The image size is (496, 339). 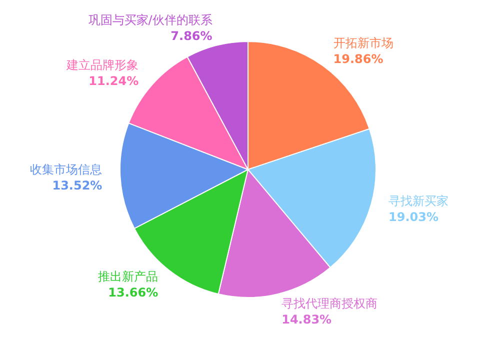 What do you see at coordinates (418, 201) in the screenshot?
I see `slice-label: 寻找新买家` at bounding box center [418, 201].